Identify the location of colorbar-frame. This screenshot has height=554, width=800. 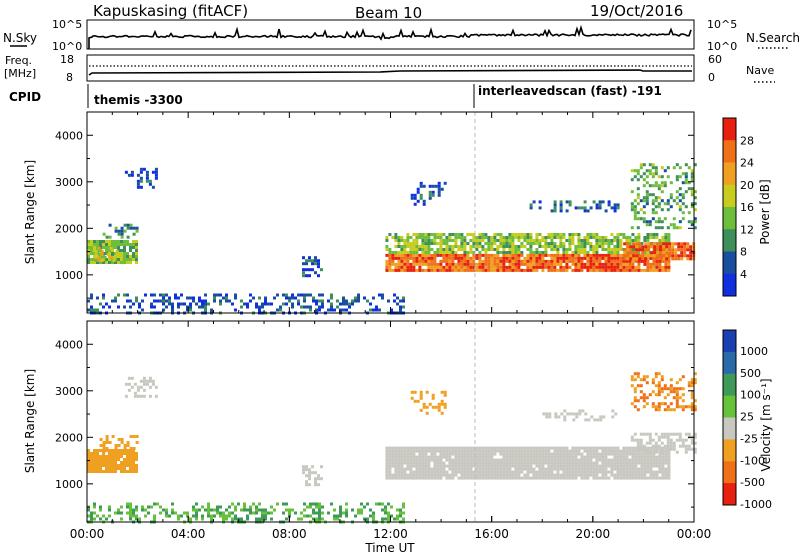
(729, 207).